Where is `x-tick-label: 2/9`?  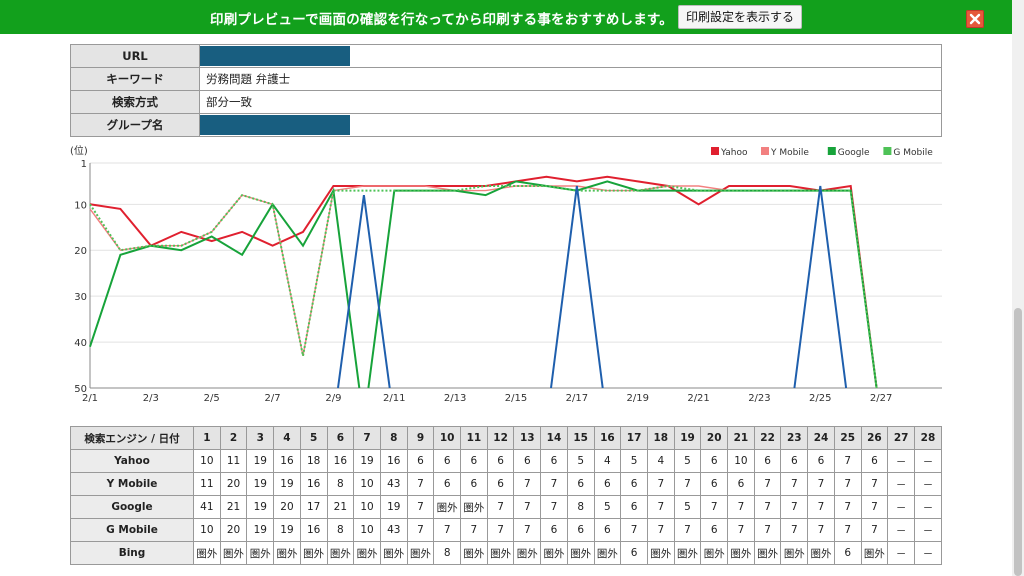
x-tick-label: 2/9 is located at coordinates (333, 398).